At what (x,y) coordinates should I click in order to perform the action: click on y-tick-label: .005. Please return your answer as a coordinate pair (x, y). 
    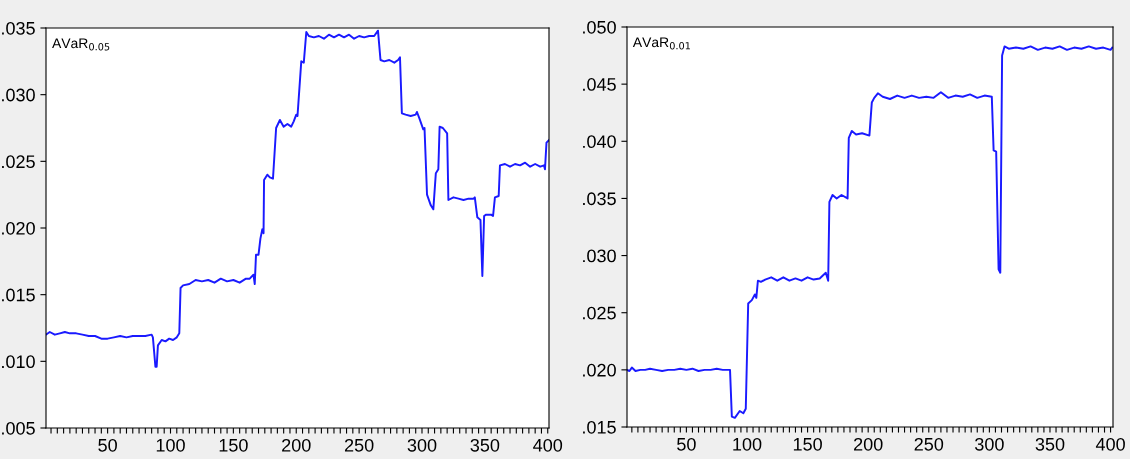
    Looking at the image, I should click on (18, 428).